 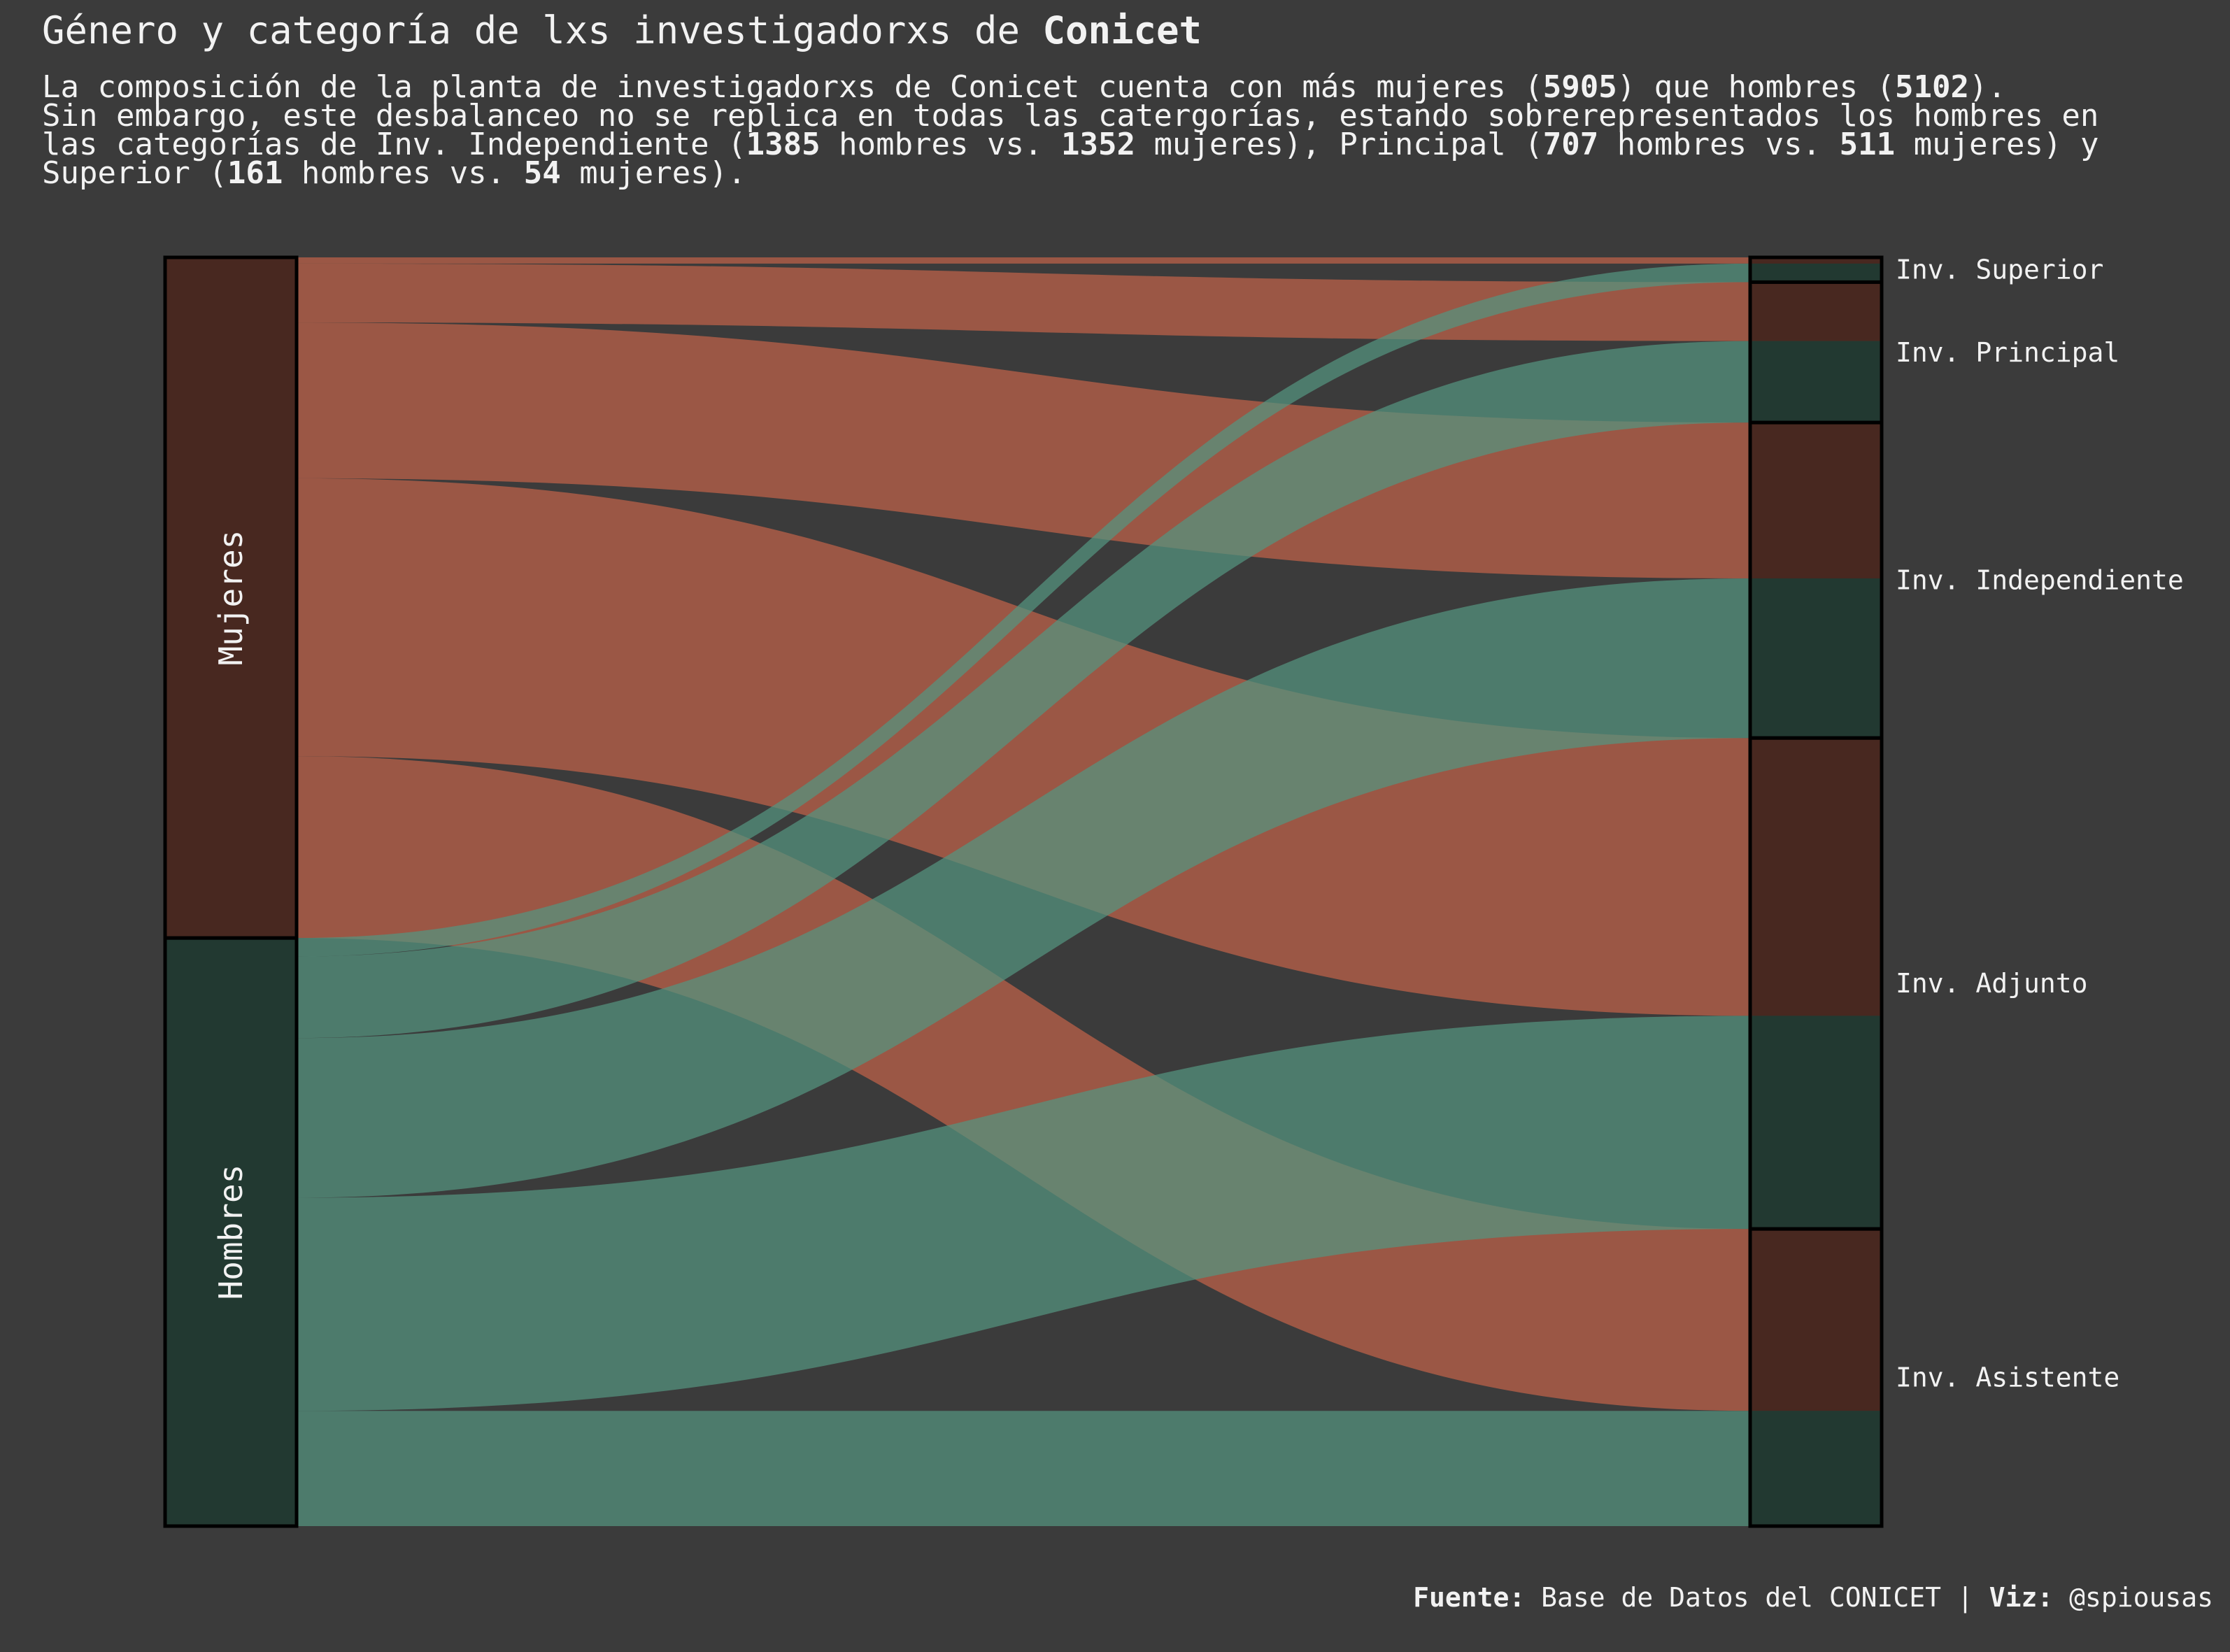 I want to click on node-part-inv-independiente-hombres, so click(x=1816, y=658).